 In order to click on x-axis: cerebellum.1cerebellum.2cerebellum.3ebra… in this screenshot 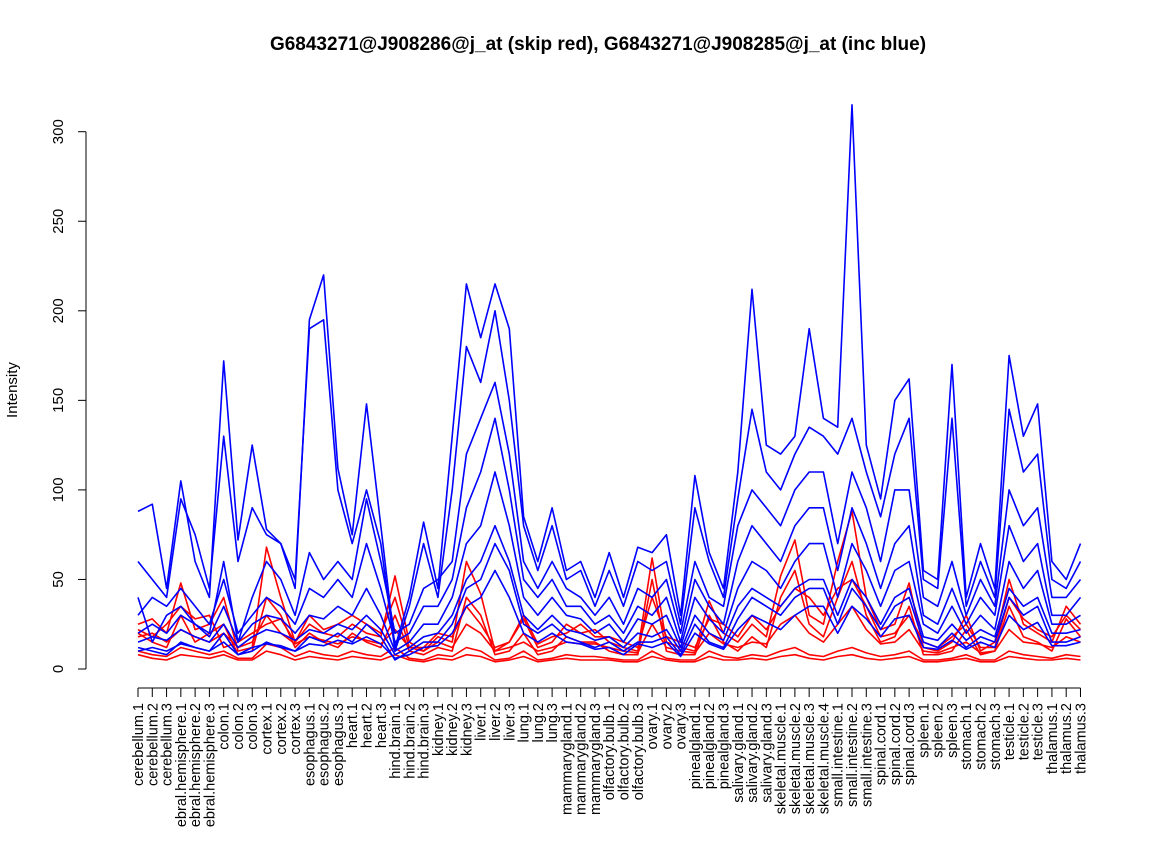, I will do `click(610, 757)`.